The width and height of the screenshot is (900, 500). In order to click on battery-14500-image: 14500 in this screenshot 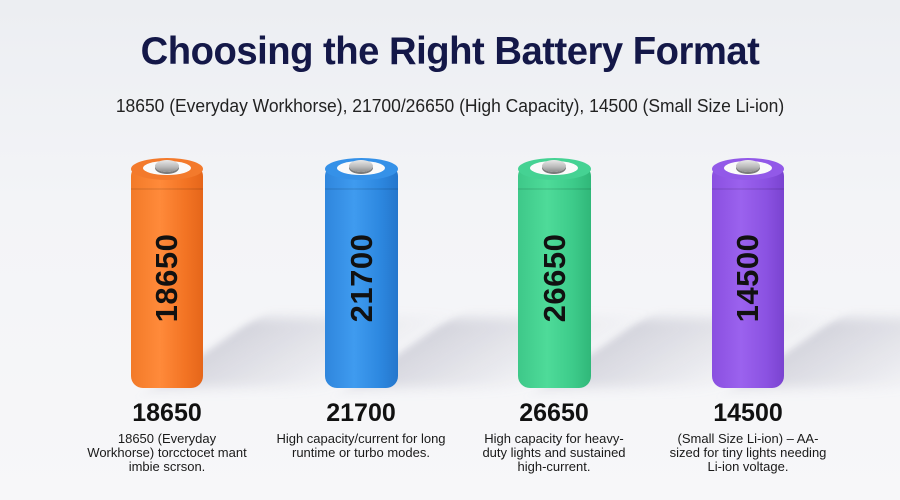, I will do `click(748, 273)`.